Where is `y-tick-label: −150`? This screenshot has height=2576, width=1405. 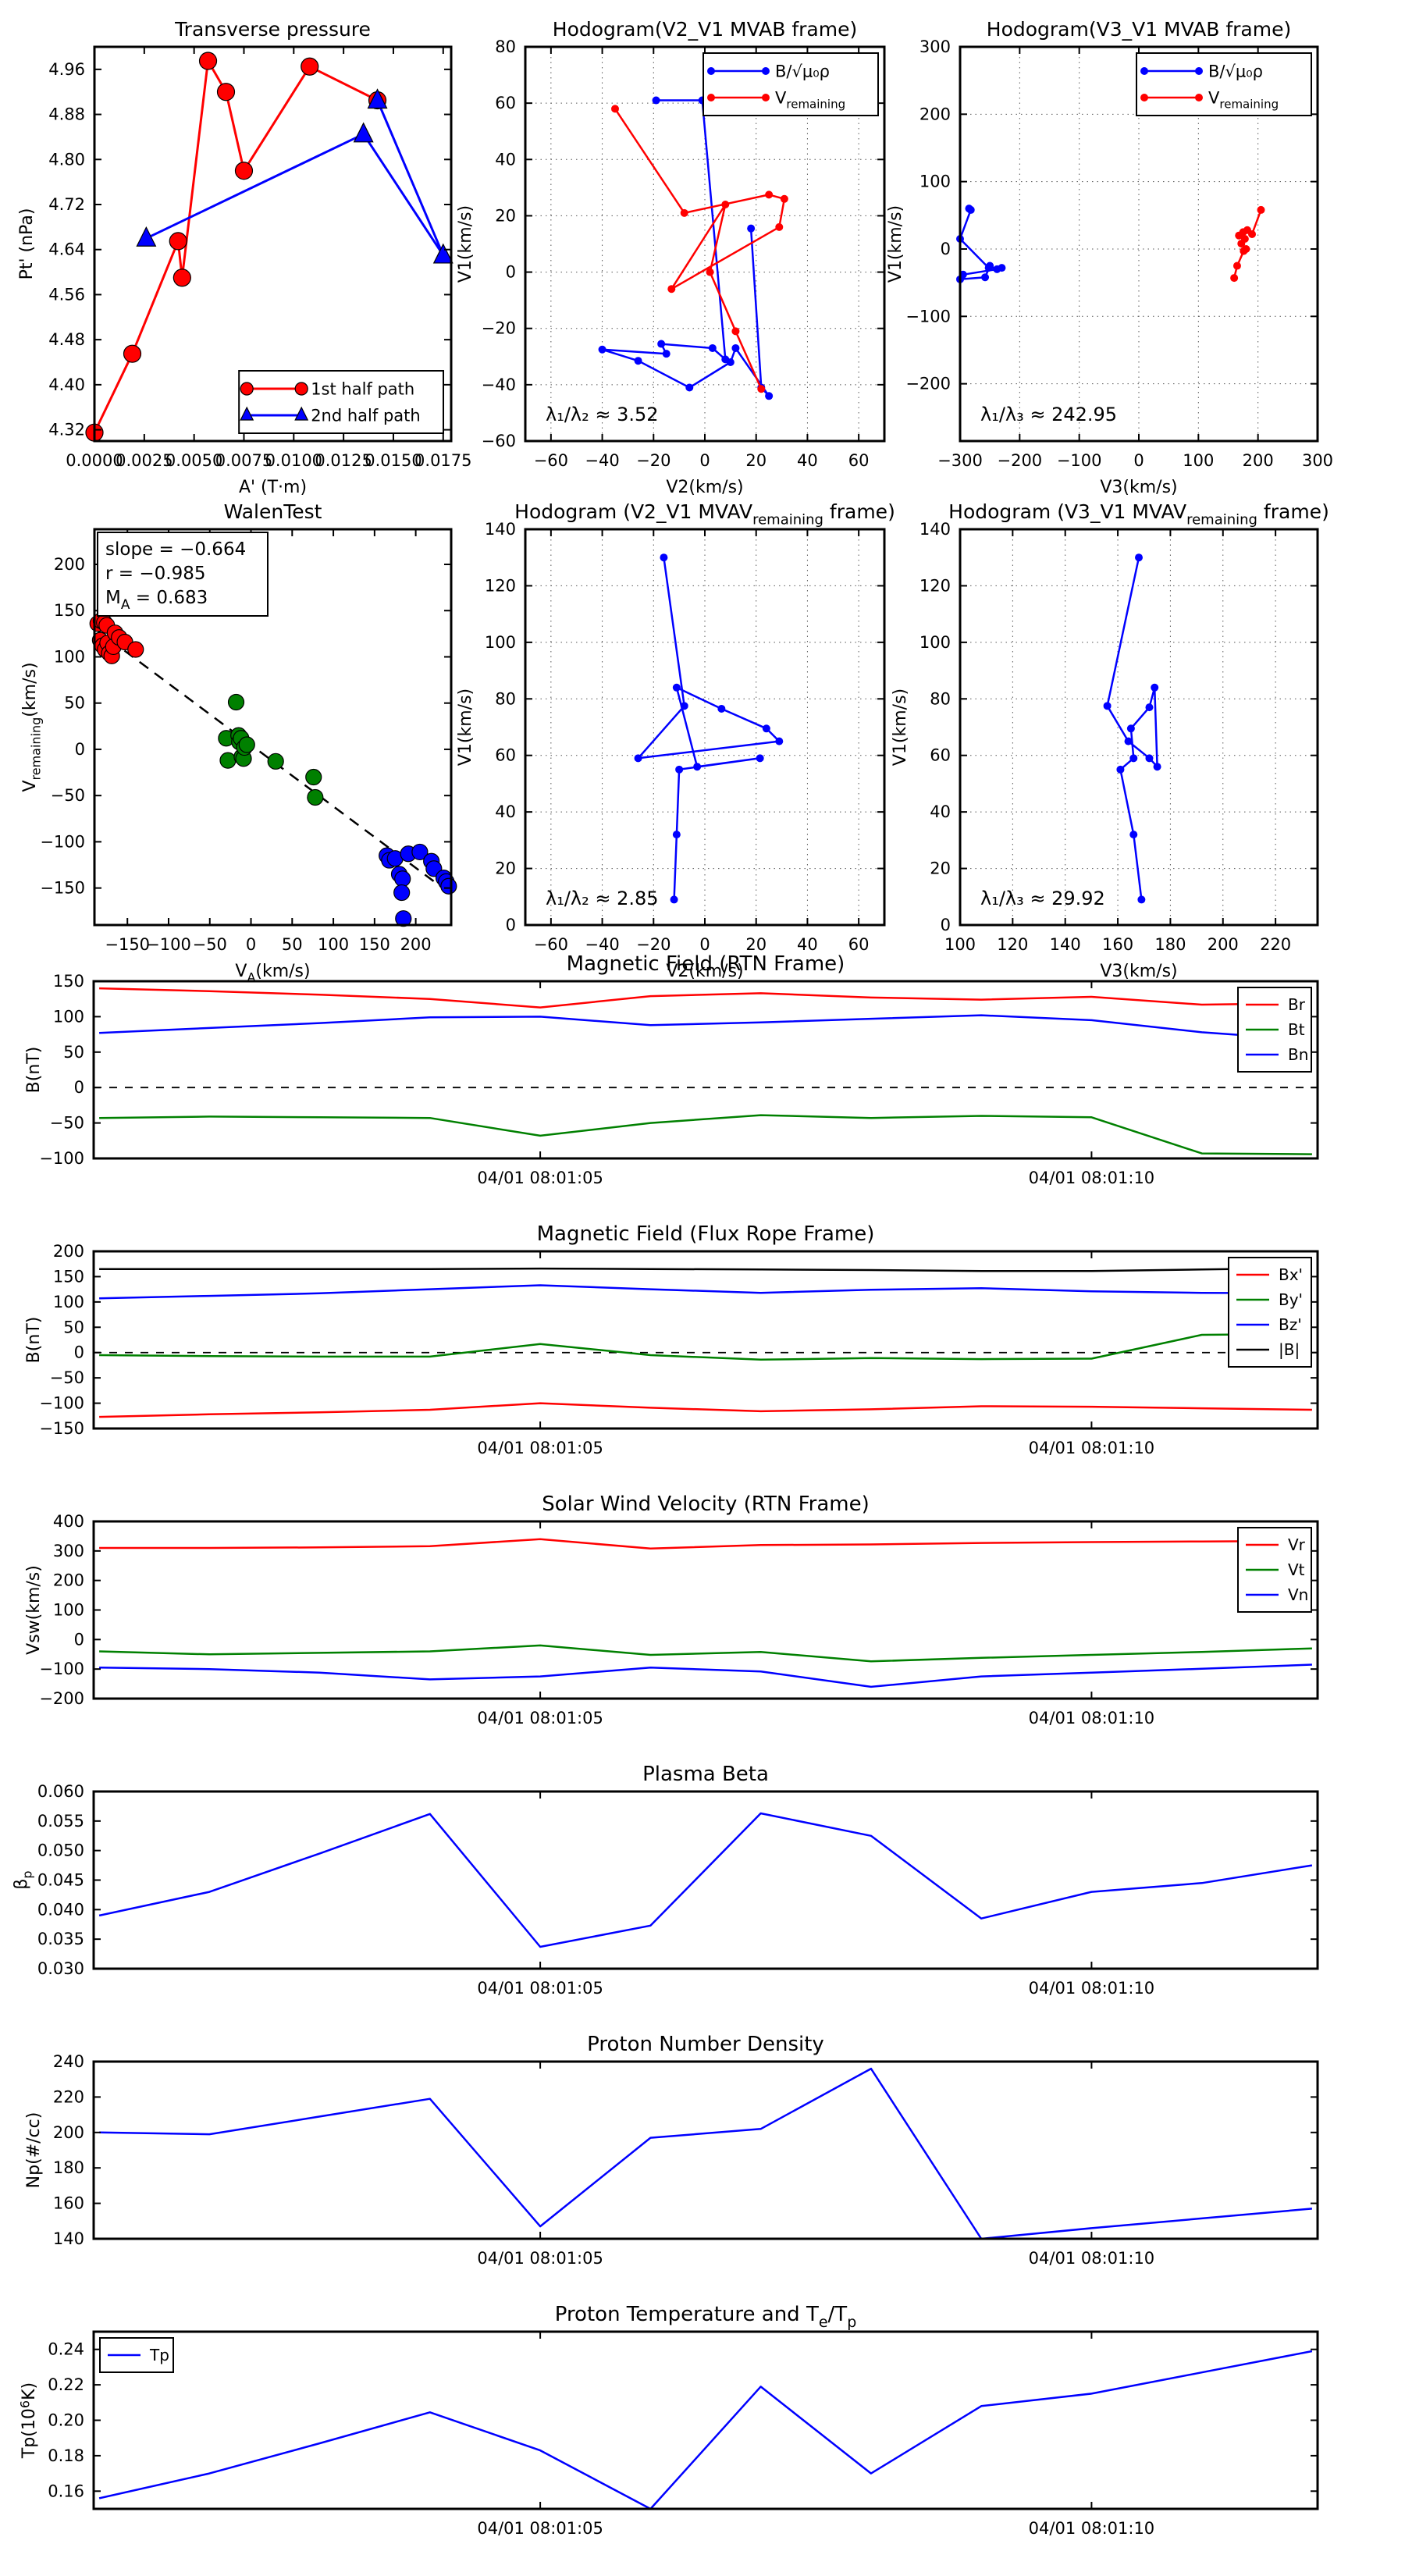
y-tick-label: −150 is located at coordinates (61, 1428).